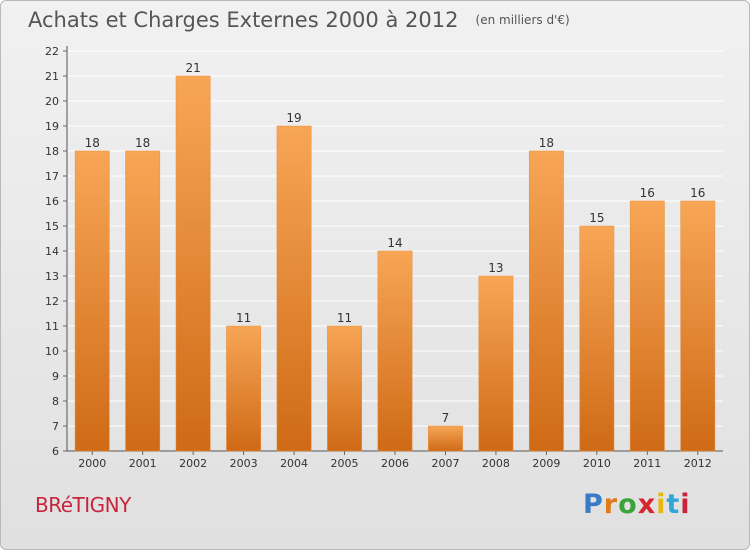 Image resolution: width=750 pixels, height=550 pixels. I want to click on data-label: 7, so click(446, 418).